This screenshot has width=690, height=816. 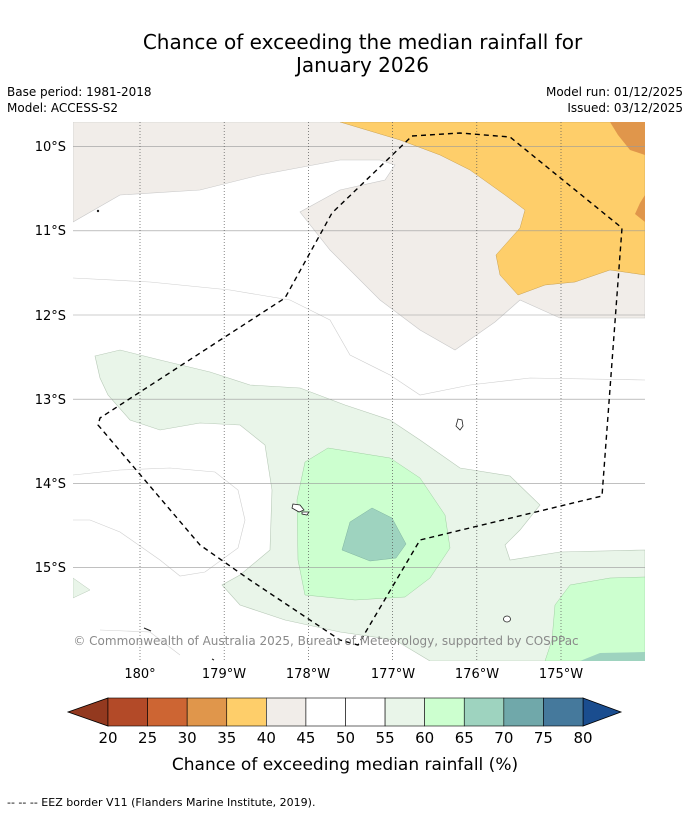 What do you see at coordinates (640, 208) in the screenshot?
I see `region-30-35-b` at bounding box center [640, 208].